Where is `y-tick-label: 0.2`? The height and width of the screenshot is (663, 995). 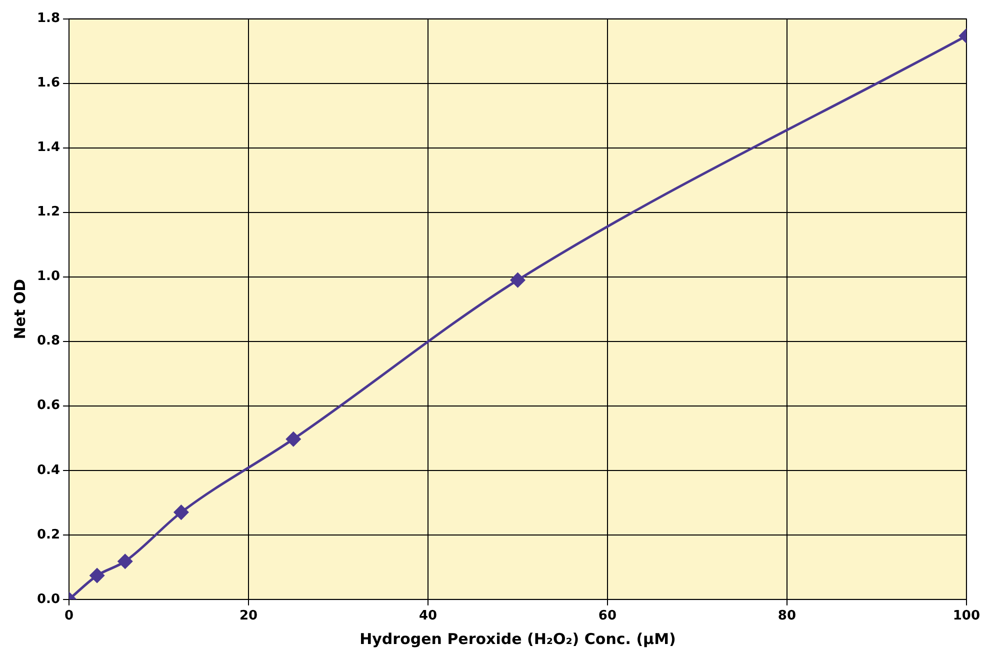 y-tick-label: 0.2 is located at coordinates (48, 534).